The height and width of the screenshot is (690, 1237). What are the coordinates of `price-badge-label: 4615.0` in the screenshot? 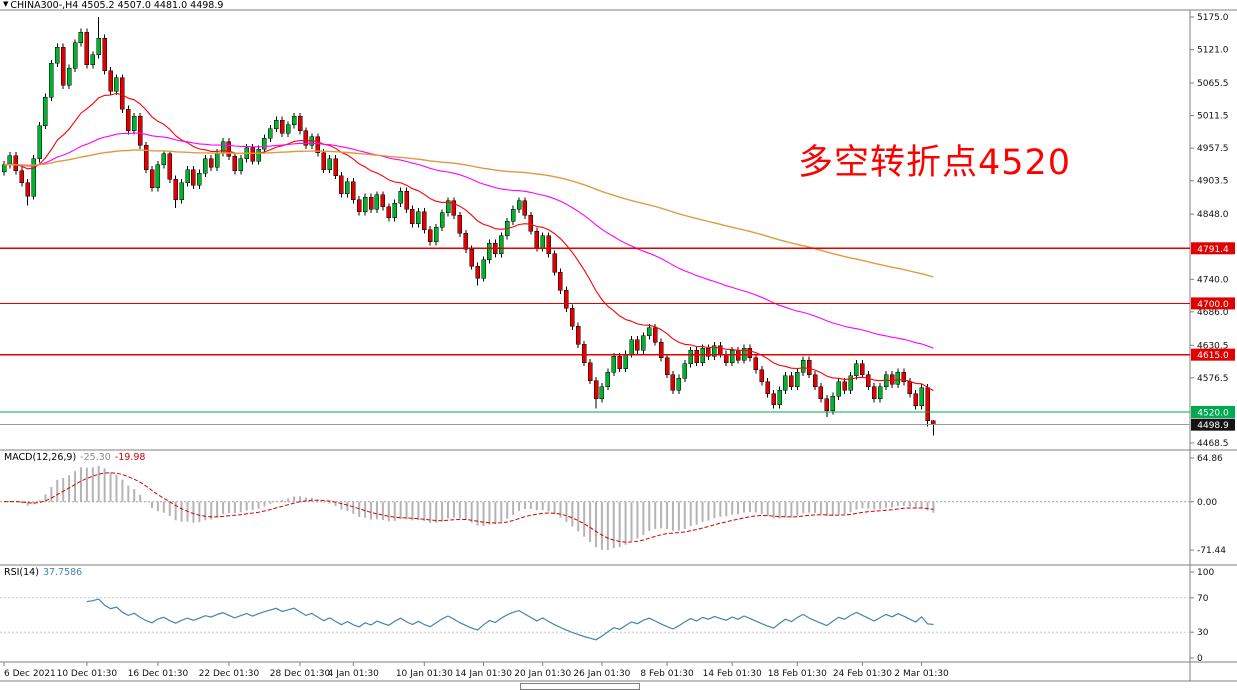 It's located at (1213, 356).